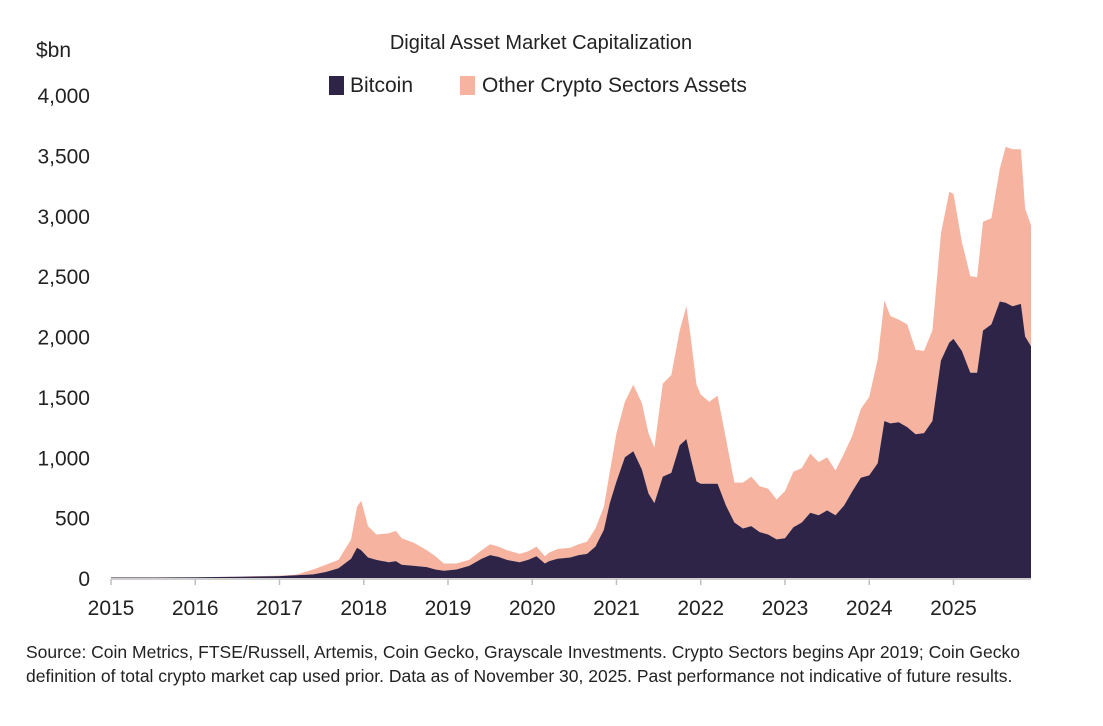  What do you see at coordinates (953, 608) in the screenshot?
I see `x-tick-label: 2025` at bounding box center [953, 608].